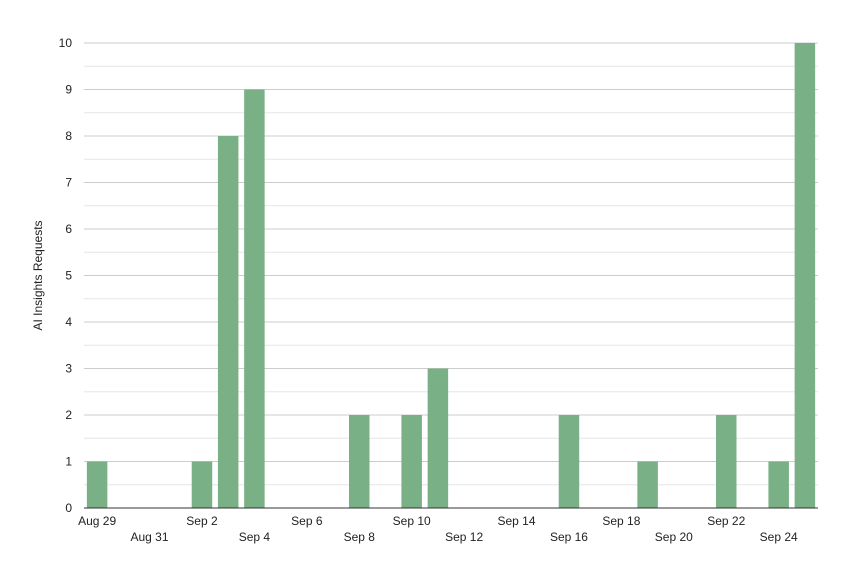  What do you see at coordinates (97, 521) in the screenshot?
I see `x-tick-label: Aug 29` at bounding box center [97, 521].